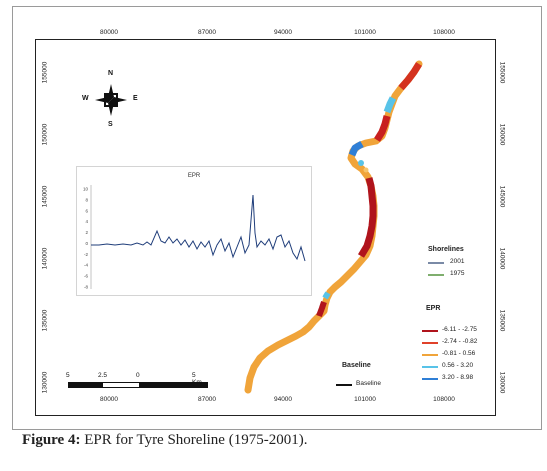 The image size is (547, 471). I want to click on x-tick-top: 94000, so click(283, 32).